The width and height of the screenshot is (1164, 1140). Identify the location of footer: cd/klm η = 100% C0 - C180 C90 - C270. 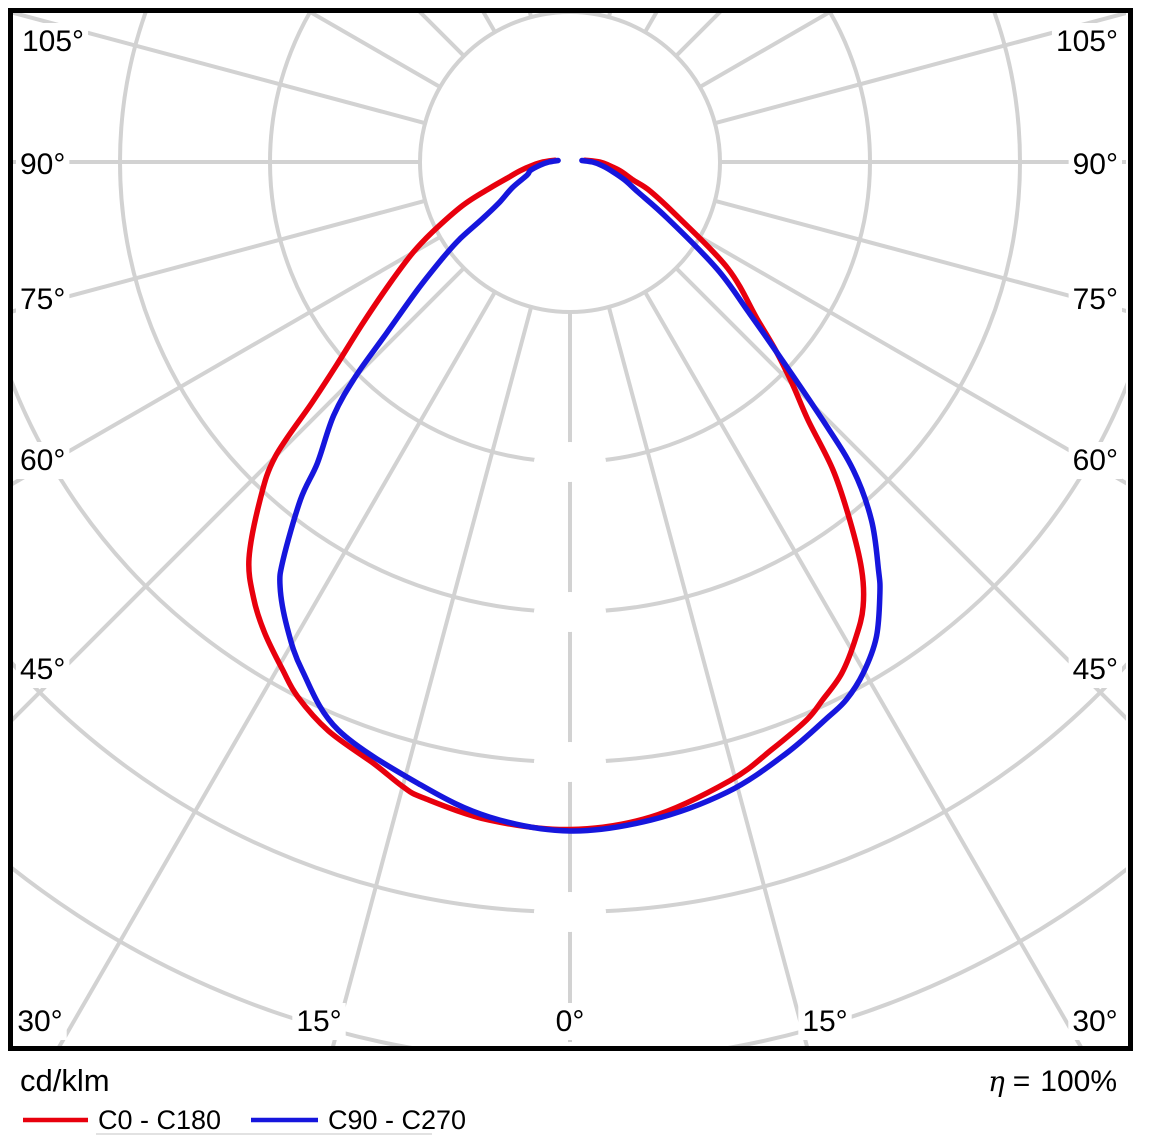
(568, 1099).